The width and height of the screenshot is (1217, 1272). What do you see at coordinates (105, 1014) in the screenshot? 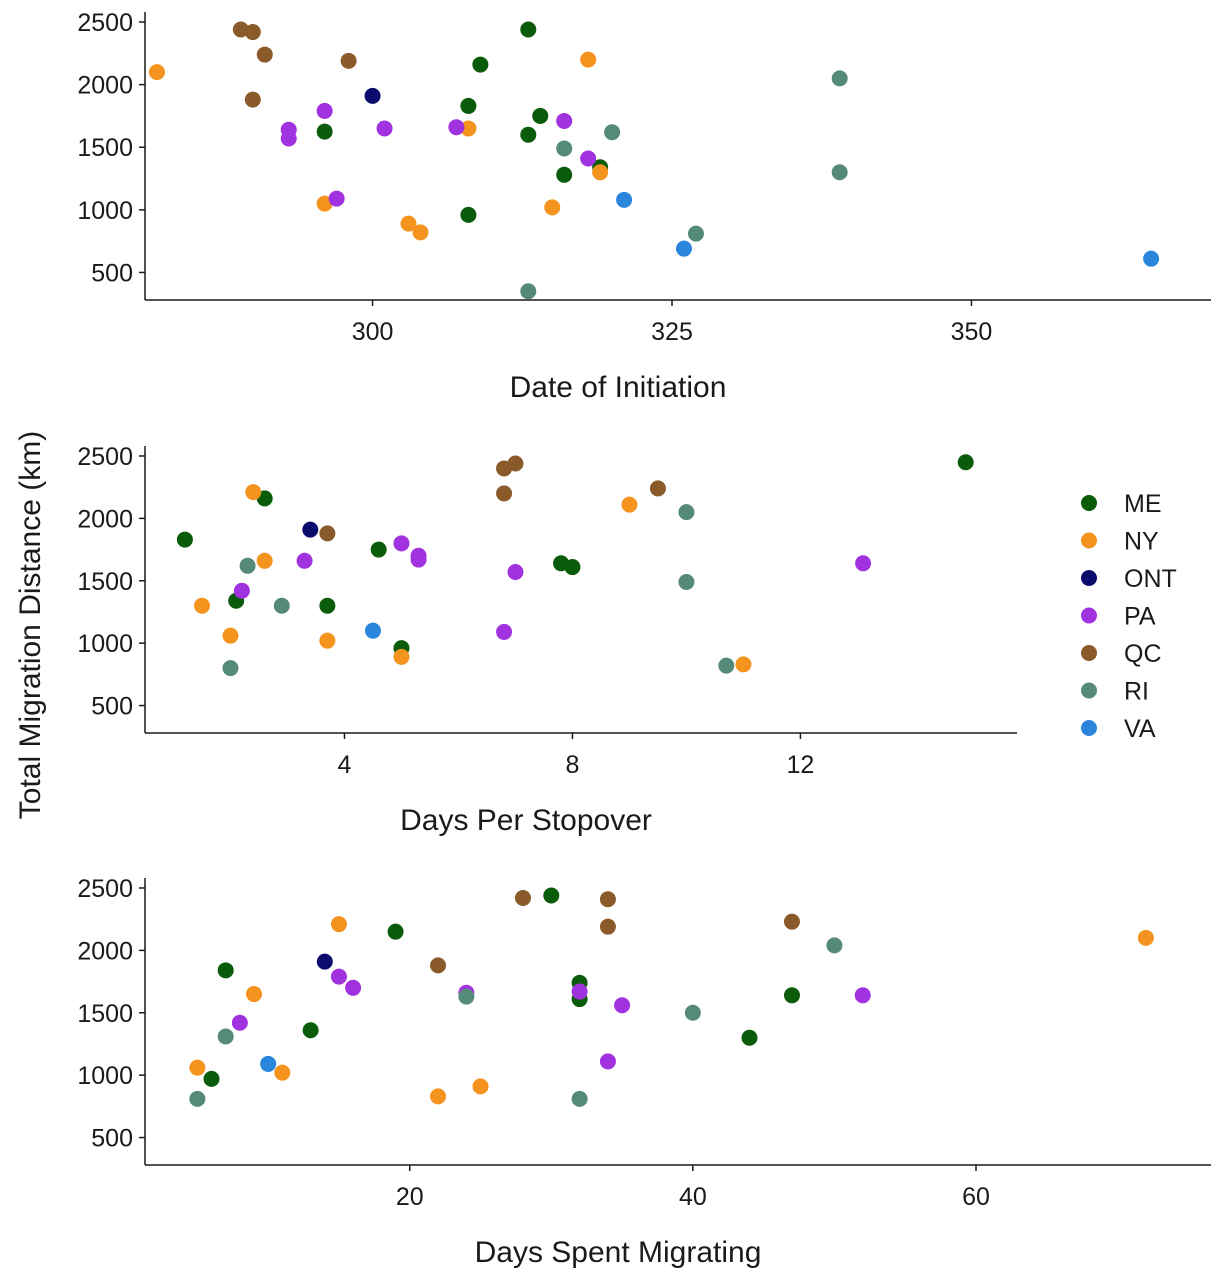
I see `y-tick-label: 1500` at bounding box center [105, 1014].